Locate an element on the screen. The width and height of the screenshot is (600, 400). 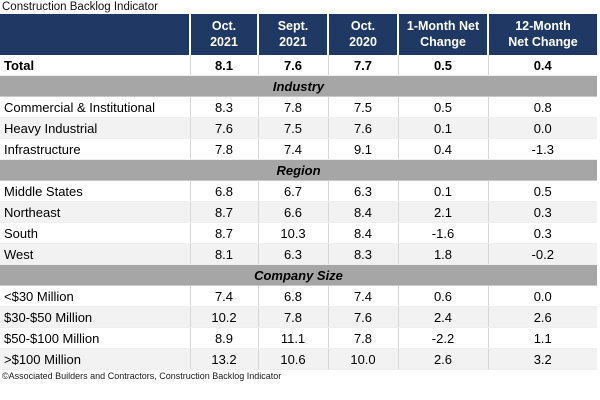
header-line: 2020 is located at coordinates (363, 42).